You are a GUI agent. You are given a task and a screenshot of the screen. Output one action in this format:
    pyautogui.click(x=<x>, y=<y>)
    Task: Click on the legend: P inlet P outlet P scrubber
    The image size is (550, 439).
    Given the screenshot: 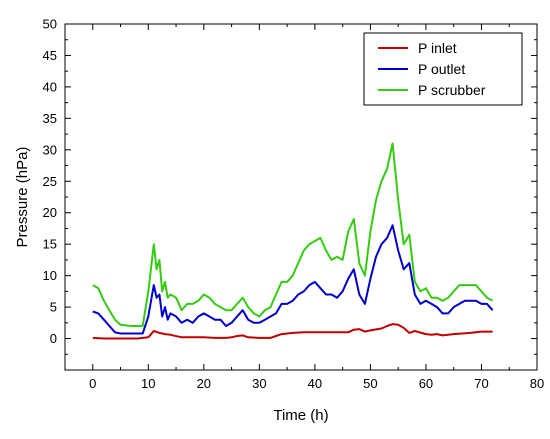 What is the action you would take?
    pyautogui.click(x=443, y=69)
    